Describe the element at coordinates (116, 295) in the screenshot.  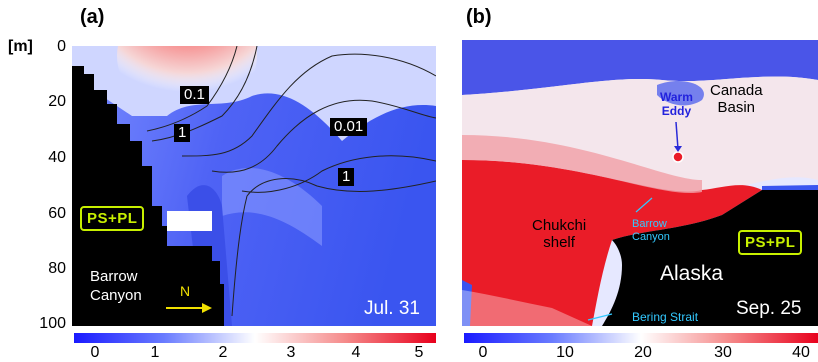
I see `barrow-canyon-line2: Canyon` at that location.